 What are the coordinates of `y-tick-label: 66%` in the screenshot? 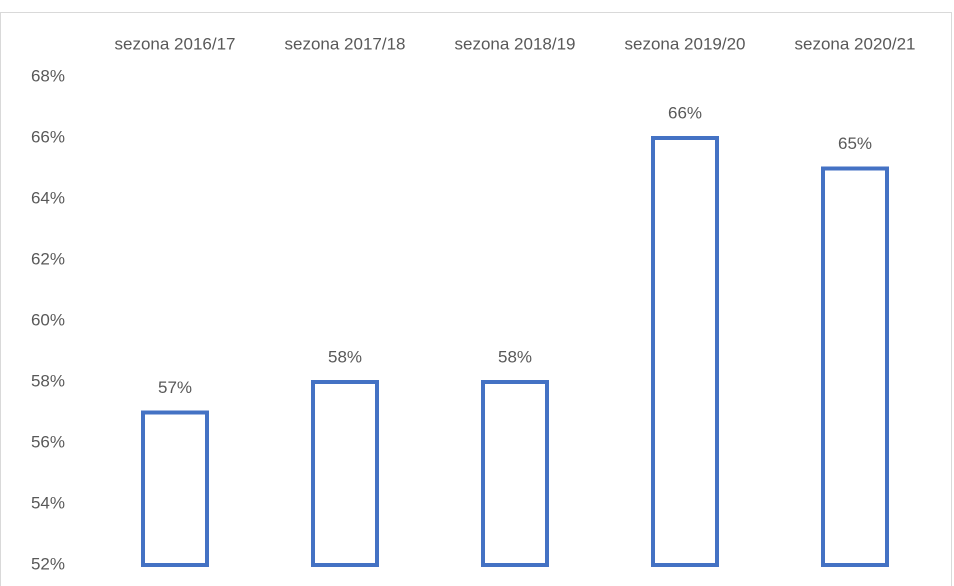 It's located at (48, 136).